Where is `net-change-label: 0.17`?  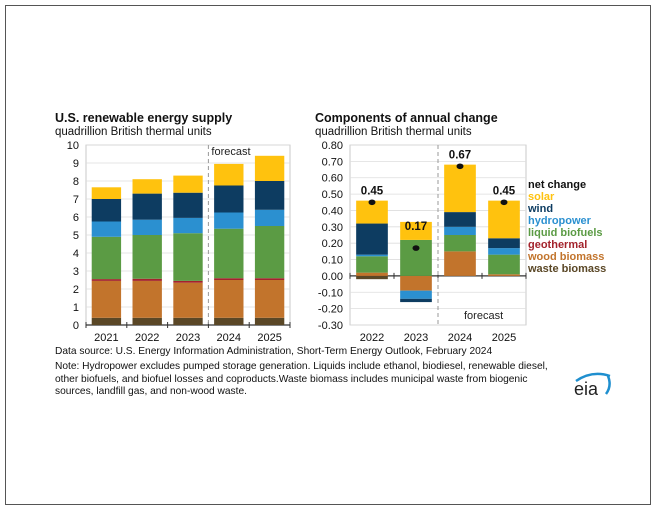 net-change-label: 0.17 is located at coordinates (416, 227).